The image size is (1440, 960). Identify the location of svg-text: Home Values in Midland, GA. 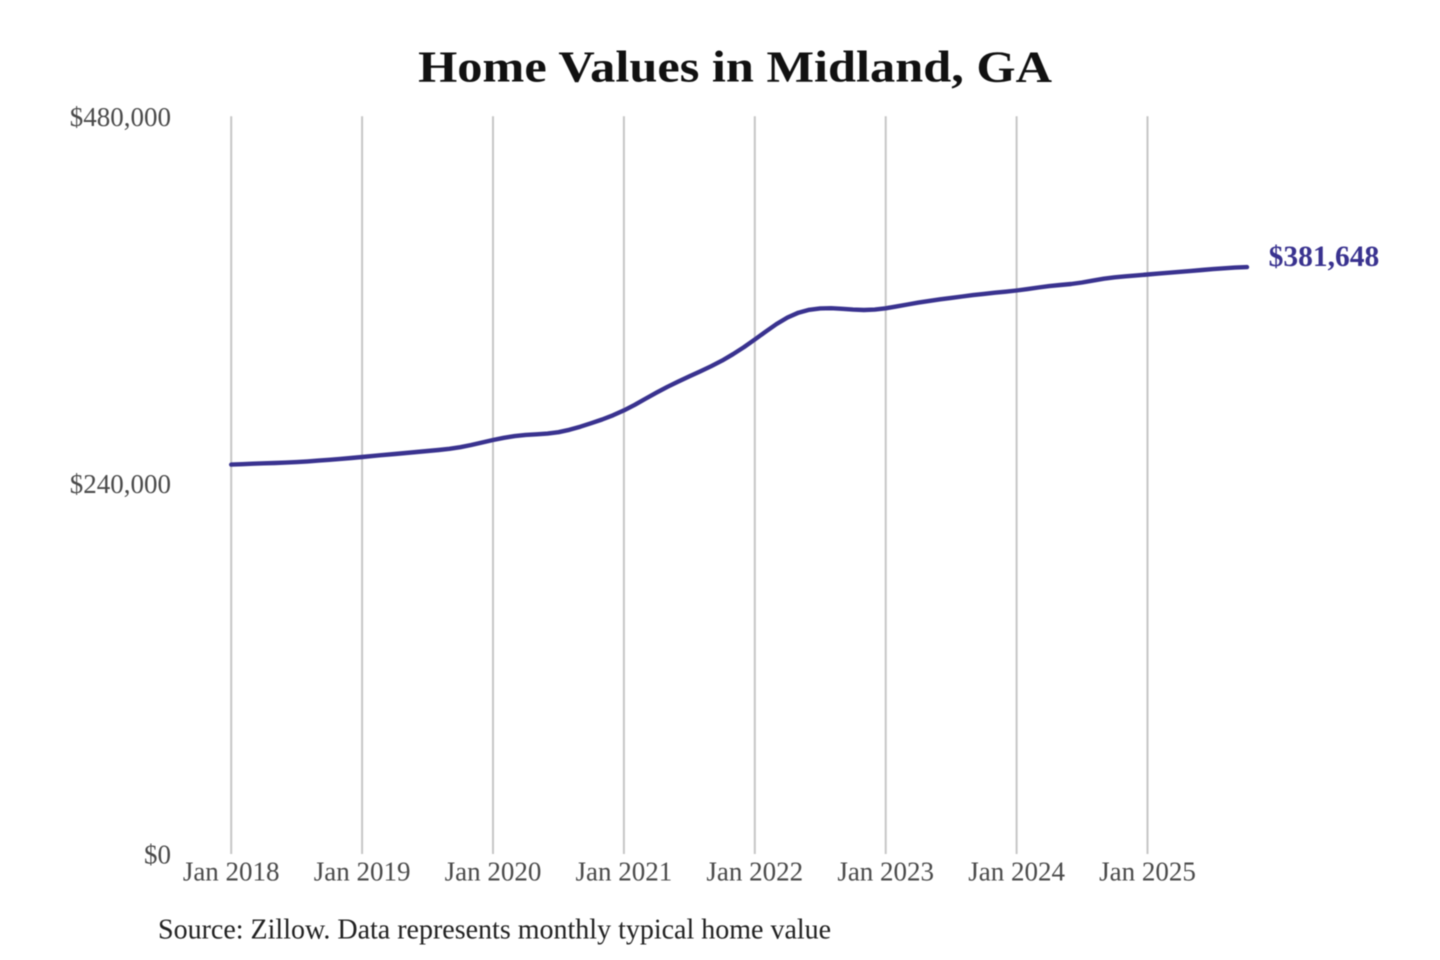
(735, 67).